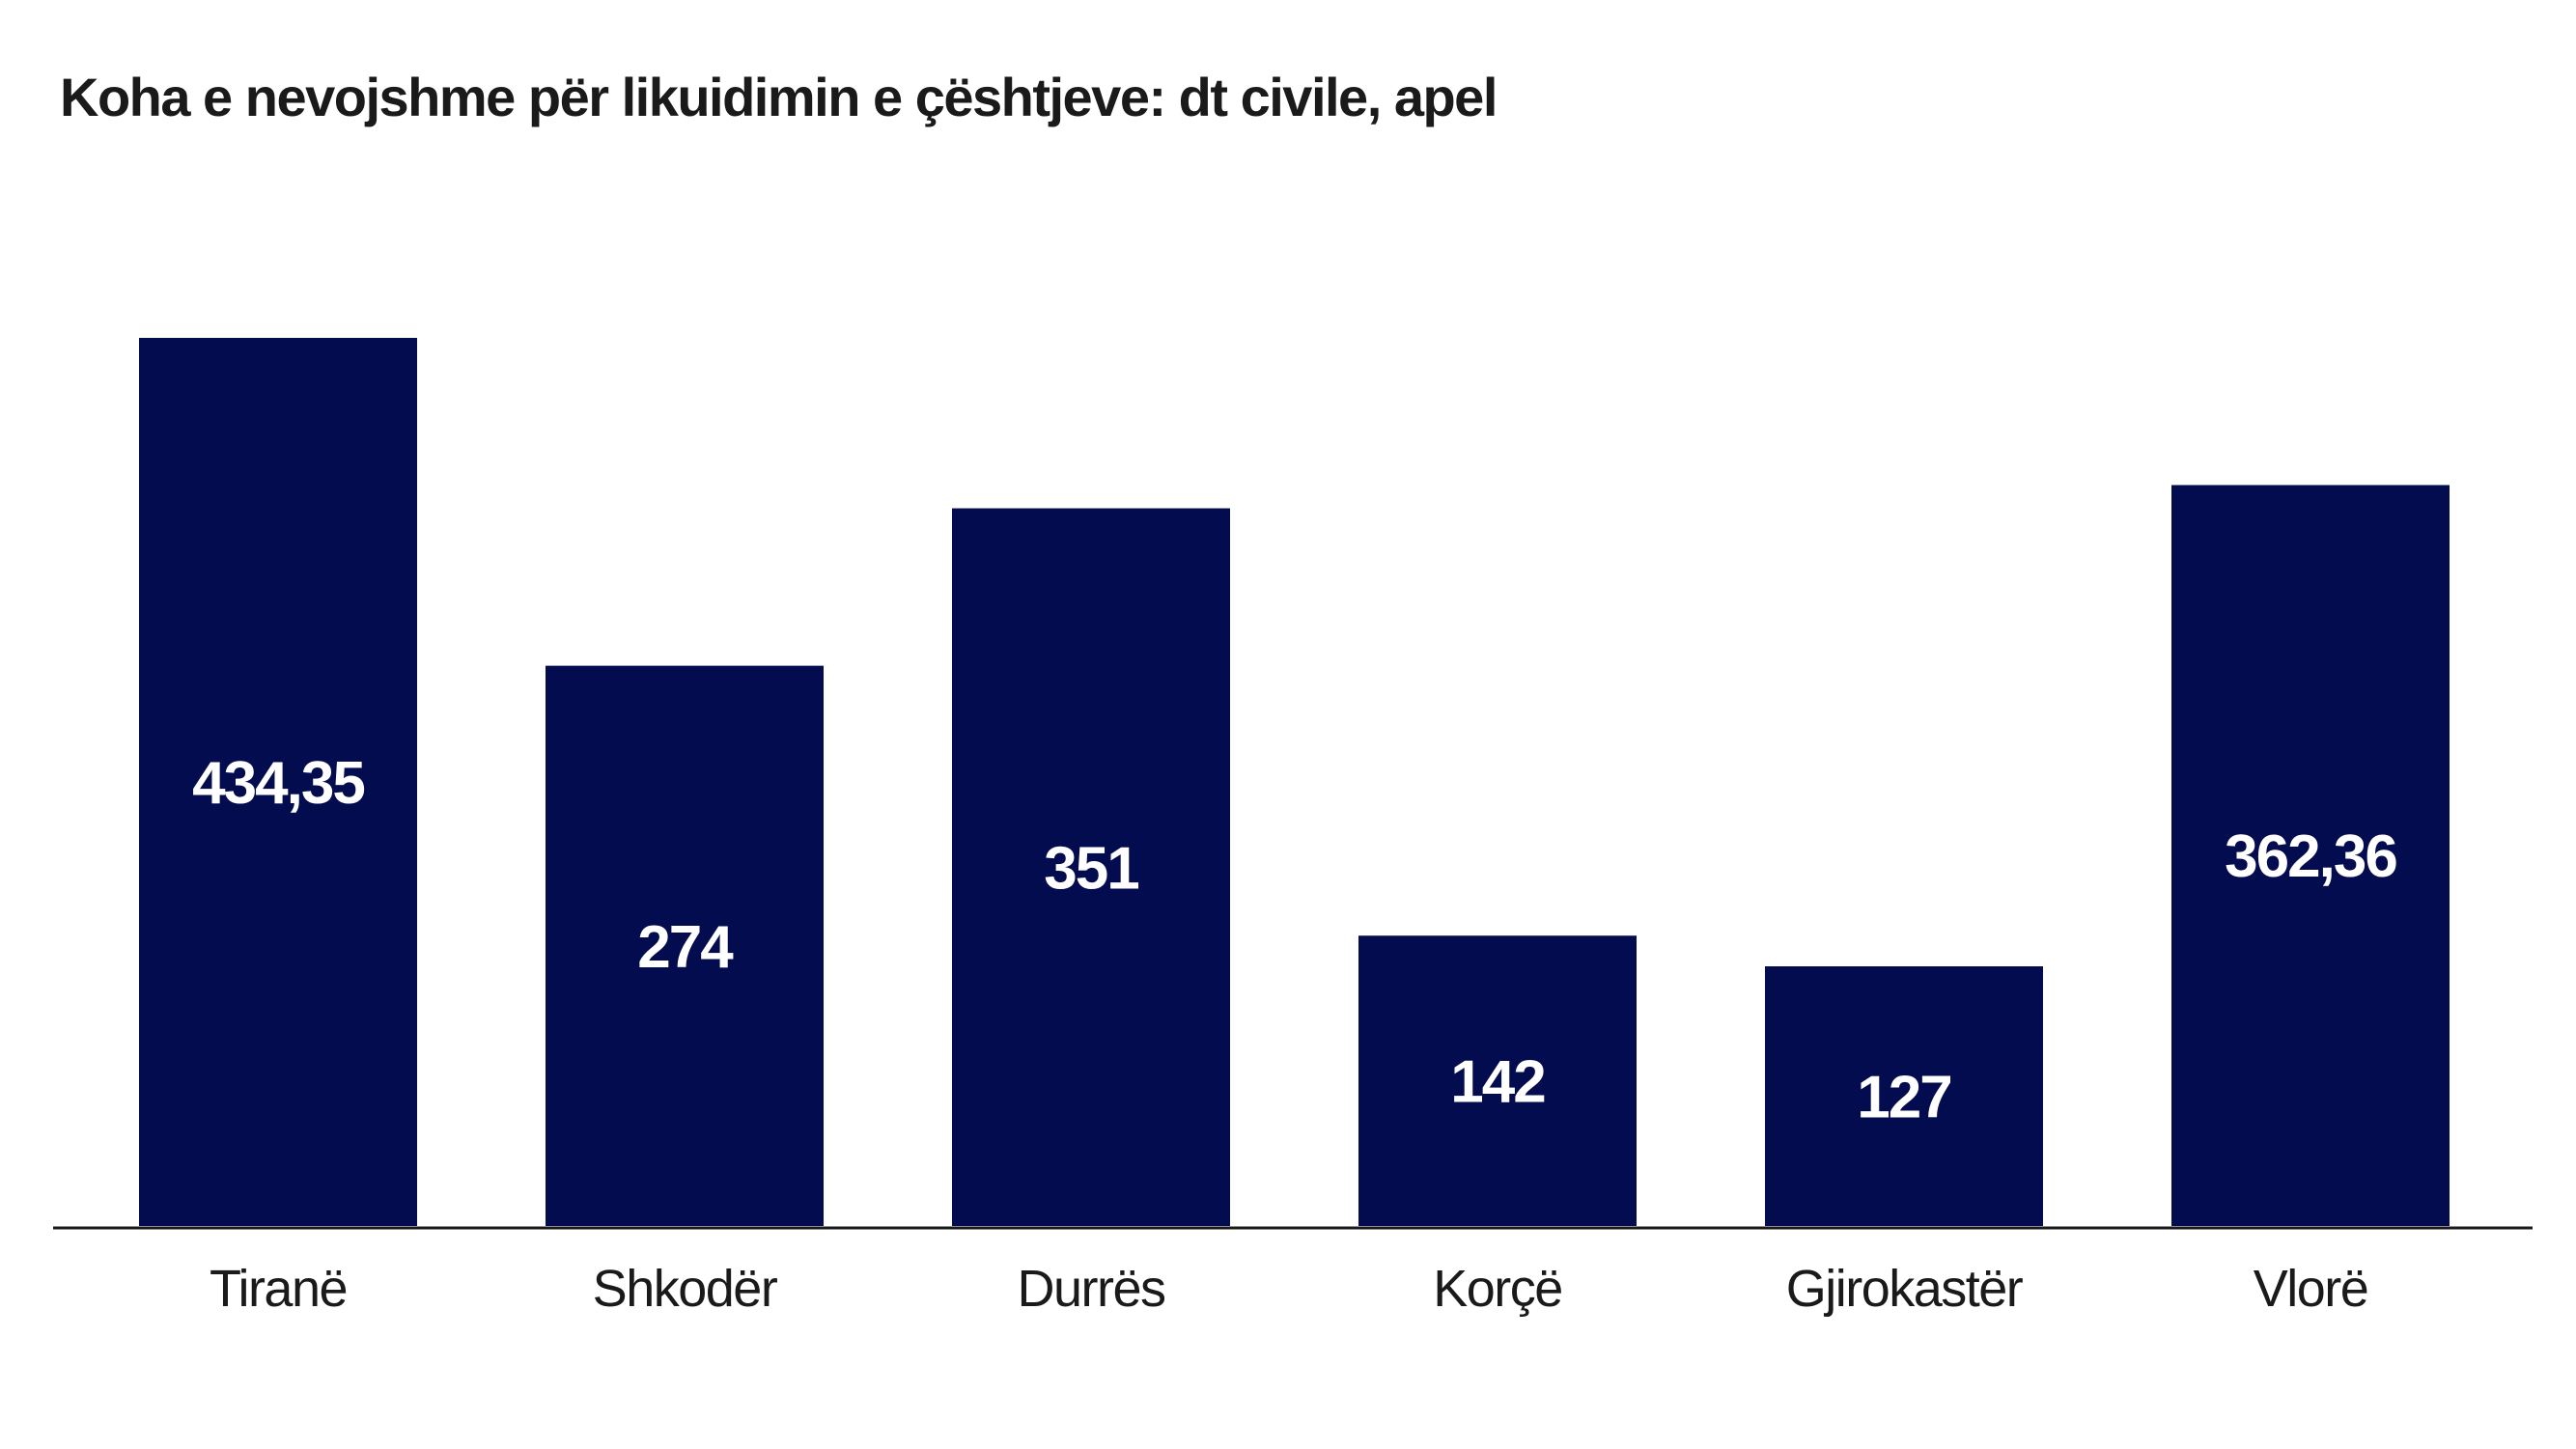  I want to click on bar-value-label: 274, so click(686, 947).